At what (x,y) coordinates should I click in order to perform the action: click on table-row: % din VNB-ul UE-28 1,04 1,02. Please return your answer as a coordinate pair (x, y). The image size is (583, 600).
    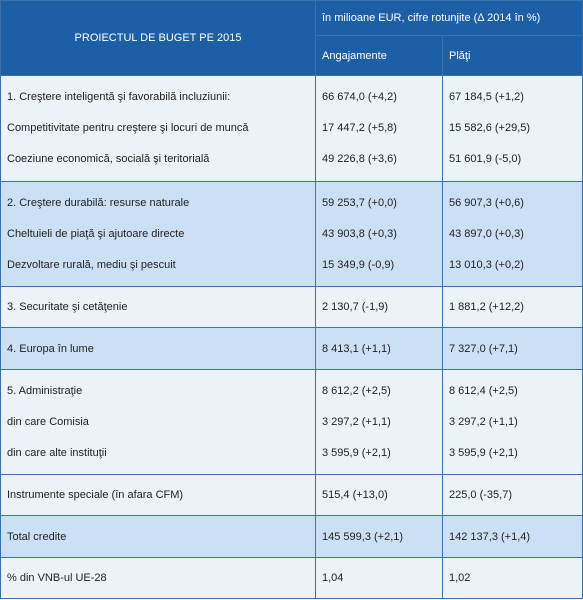
    Looking at the image, I should click on (291, 578).